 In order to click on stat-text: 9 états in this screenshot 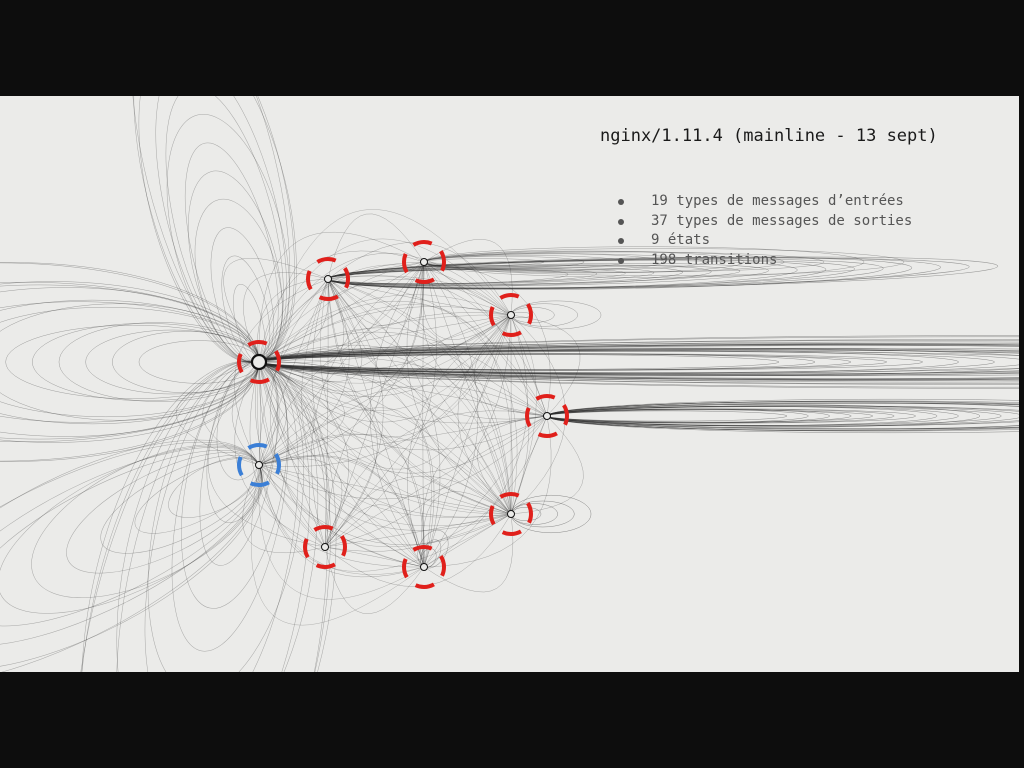, I will do `click(681, 240)`.